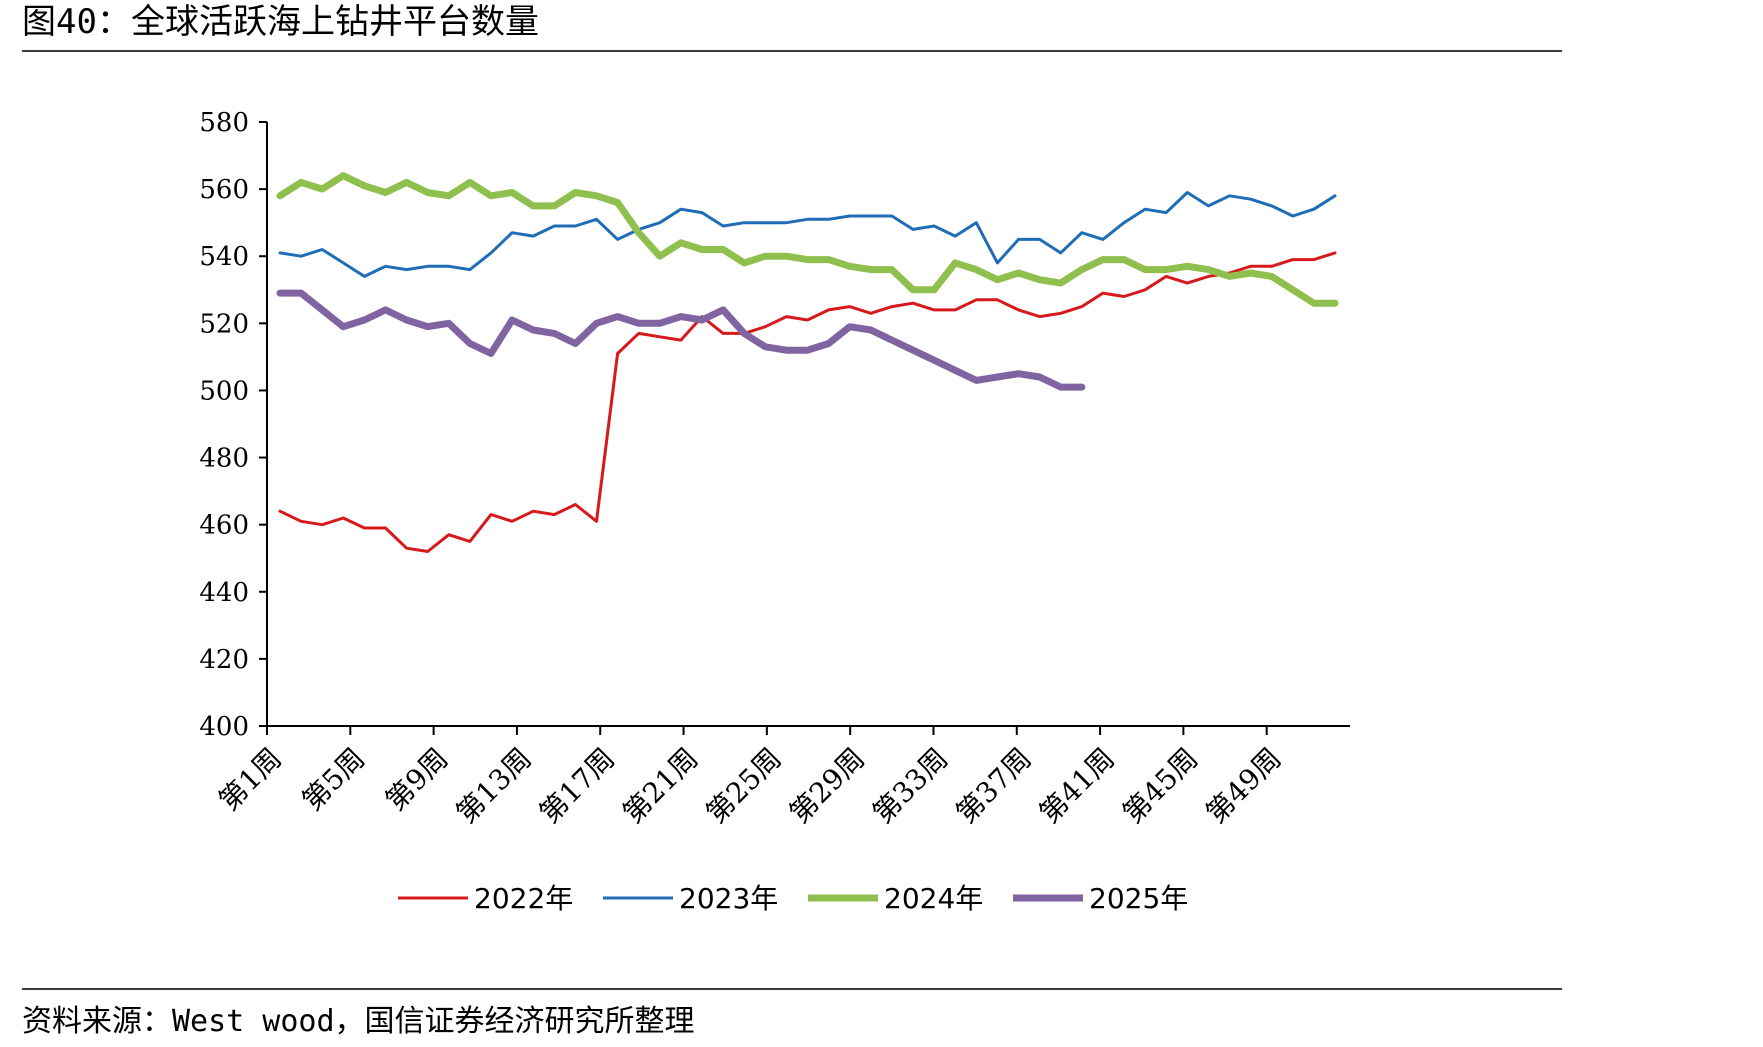 The image size is (1763, 1047). Describe the element at coordinates (224, 526) in the screenshot. I see `y-tick-label: 460` at that location.